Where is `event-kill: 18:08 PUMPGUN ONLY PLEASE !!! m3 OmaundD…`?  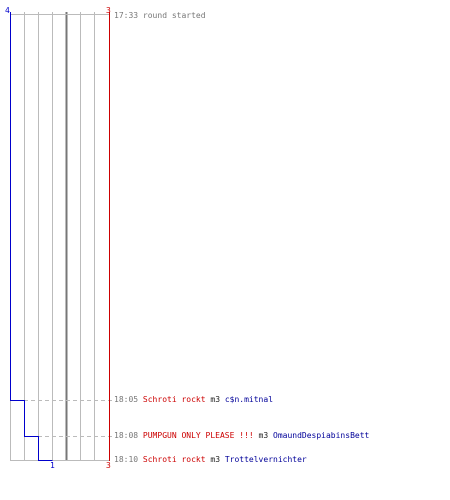 event-kill: 18:08 PUMPGUN ONLY PLEASE !!! m3 OmaundD… is located at coordinates (241, 436).